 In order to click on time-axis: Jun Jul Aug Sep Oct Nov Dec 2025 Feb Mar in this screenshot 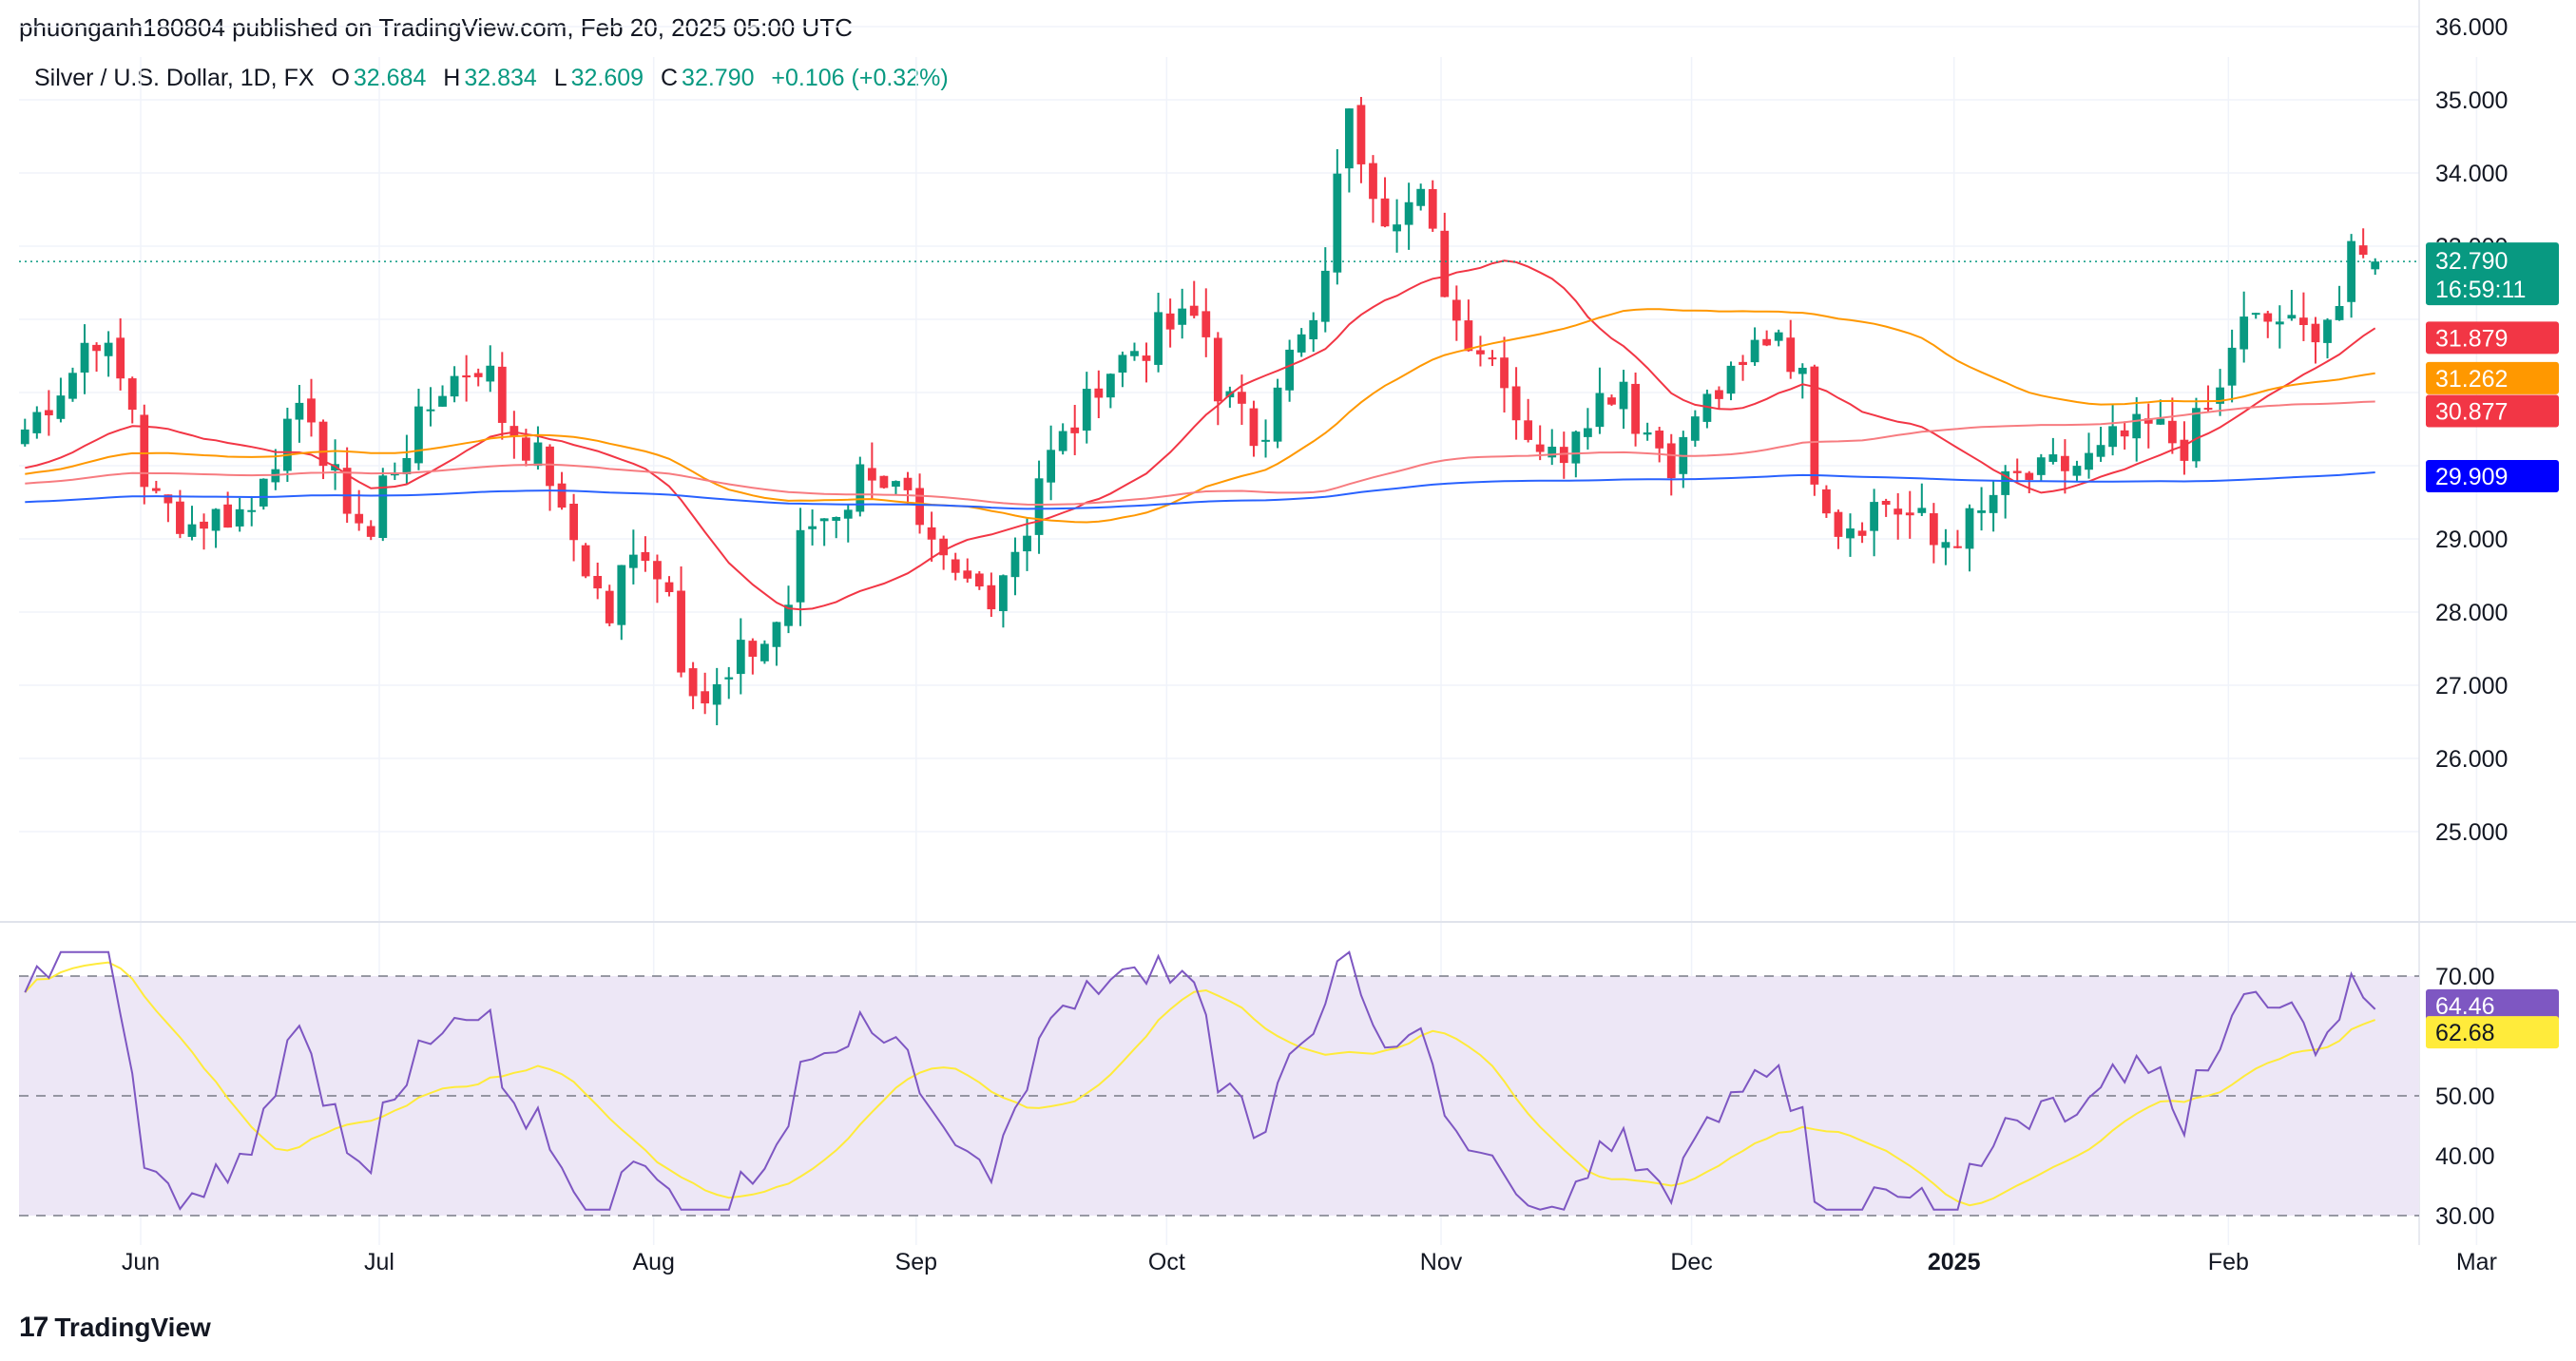, I will do `click(1309, 1262)`.